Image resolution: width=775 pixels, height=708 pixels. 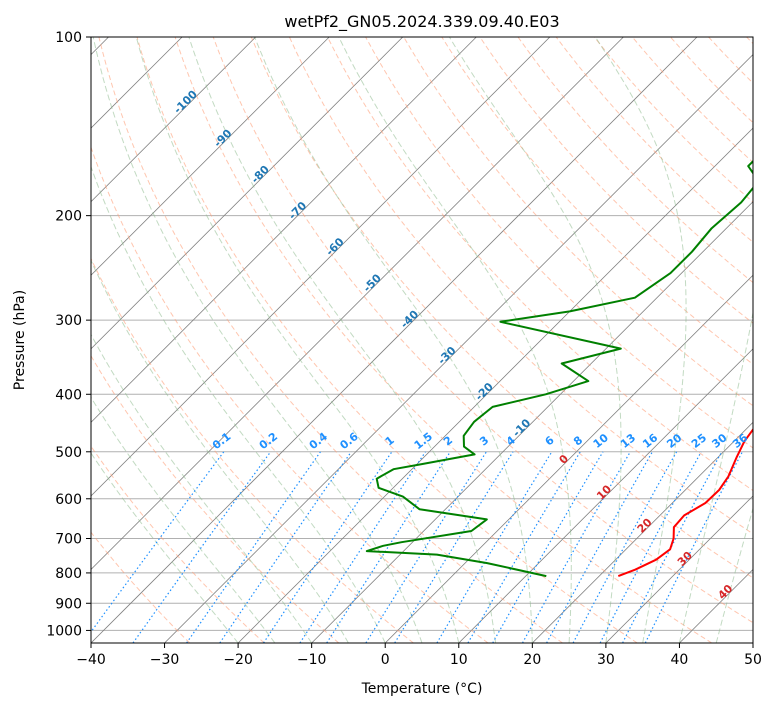 I want to click on y-axis-label: Pressure (hPa), so click(x=20, y=340).